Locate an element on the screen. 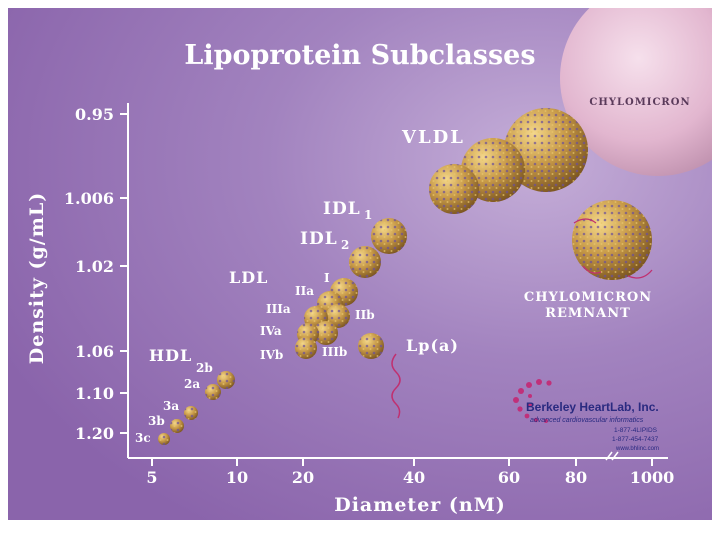 This screenshot has height=540, width=720. ldl-iib-label: IIb is located at coordinates (365, 315).